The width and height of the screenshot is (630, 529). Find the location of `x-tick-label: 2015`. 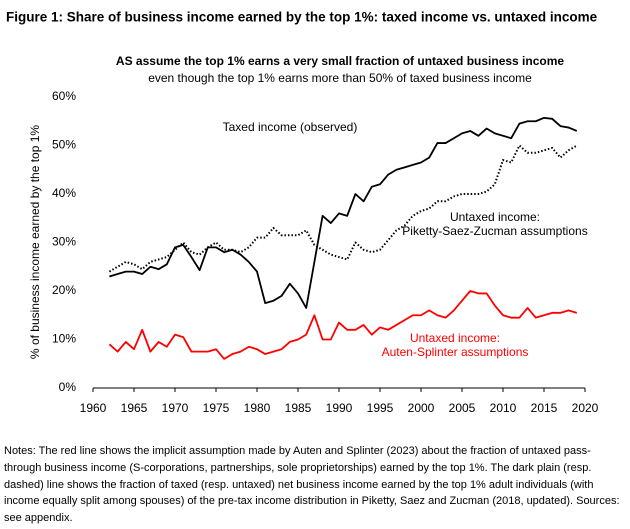

x-tick-label: 2015 is located at coordinates (544, 408).